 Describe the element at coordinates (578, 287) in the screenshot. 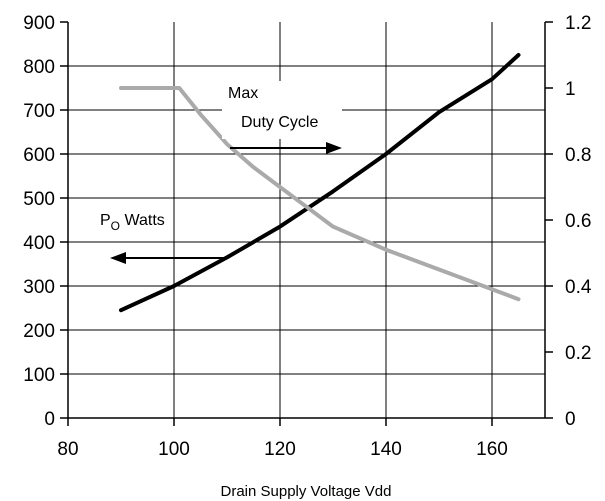

I see `y-right-tick-label: 0.4` at that location.